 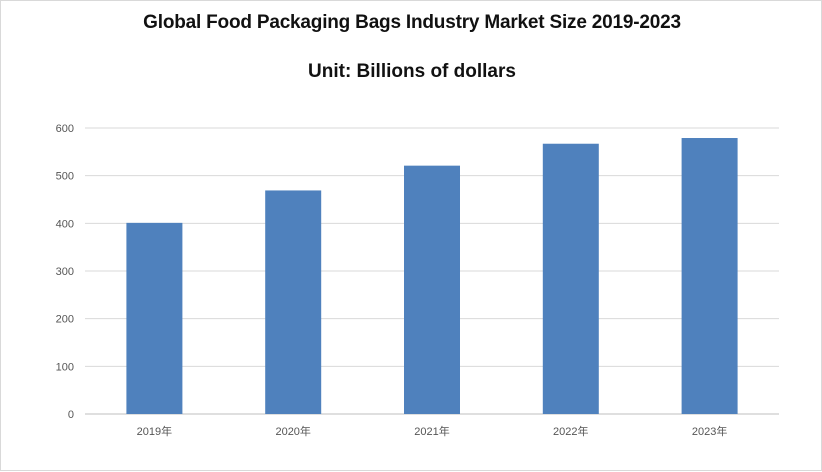 I want to click on y-tick-label: 500, so click(x=65, y=177).